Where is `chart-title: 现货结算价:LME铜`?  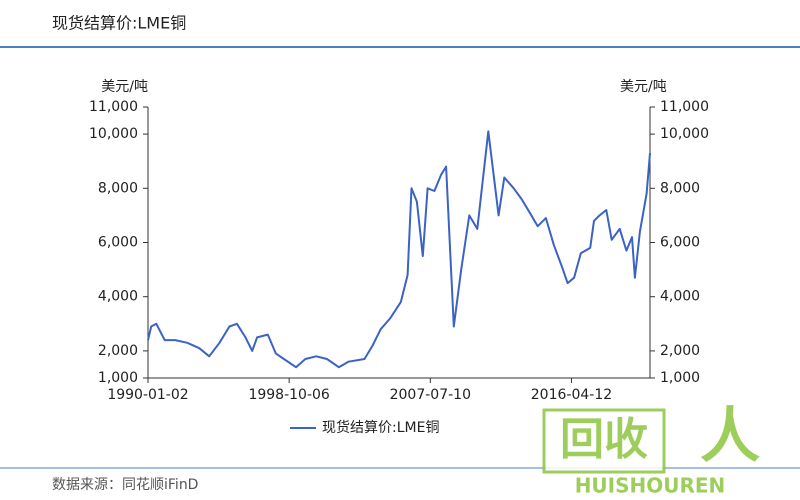 chart-title: 现货结算价:LME铜 is located at coordinates (119, 23).